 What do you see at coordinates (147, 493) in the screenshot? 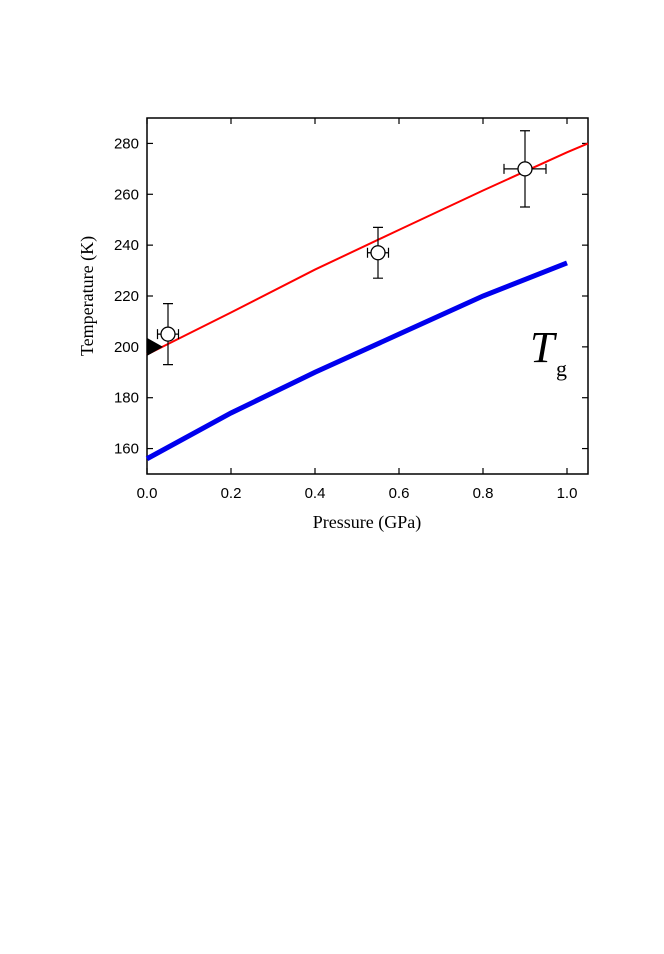
I see `x-tick-label: 0.0` at bounding box center [147, 493].